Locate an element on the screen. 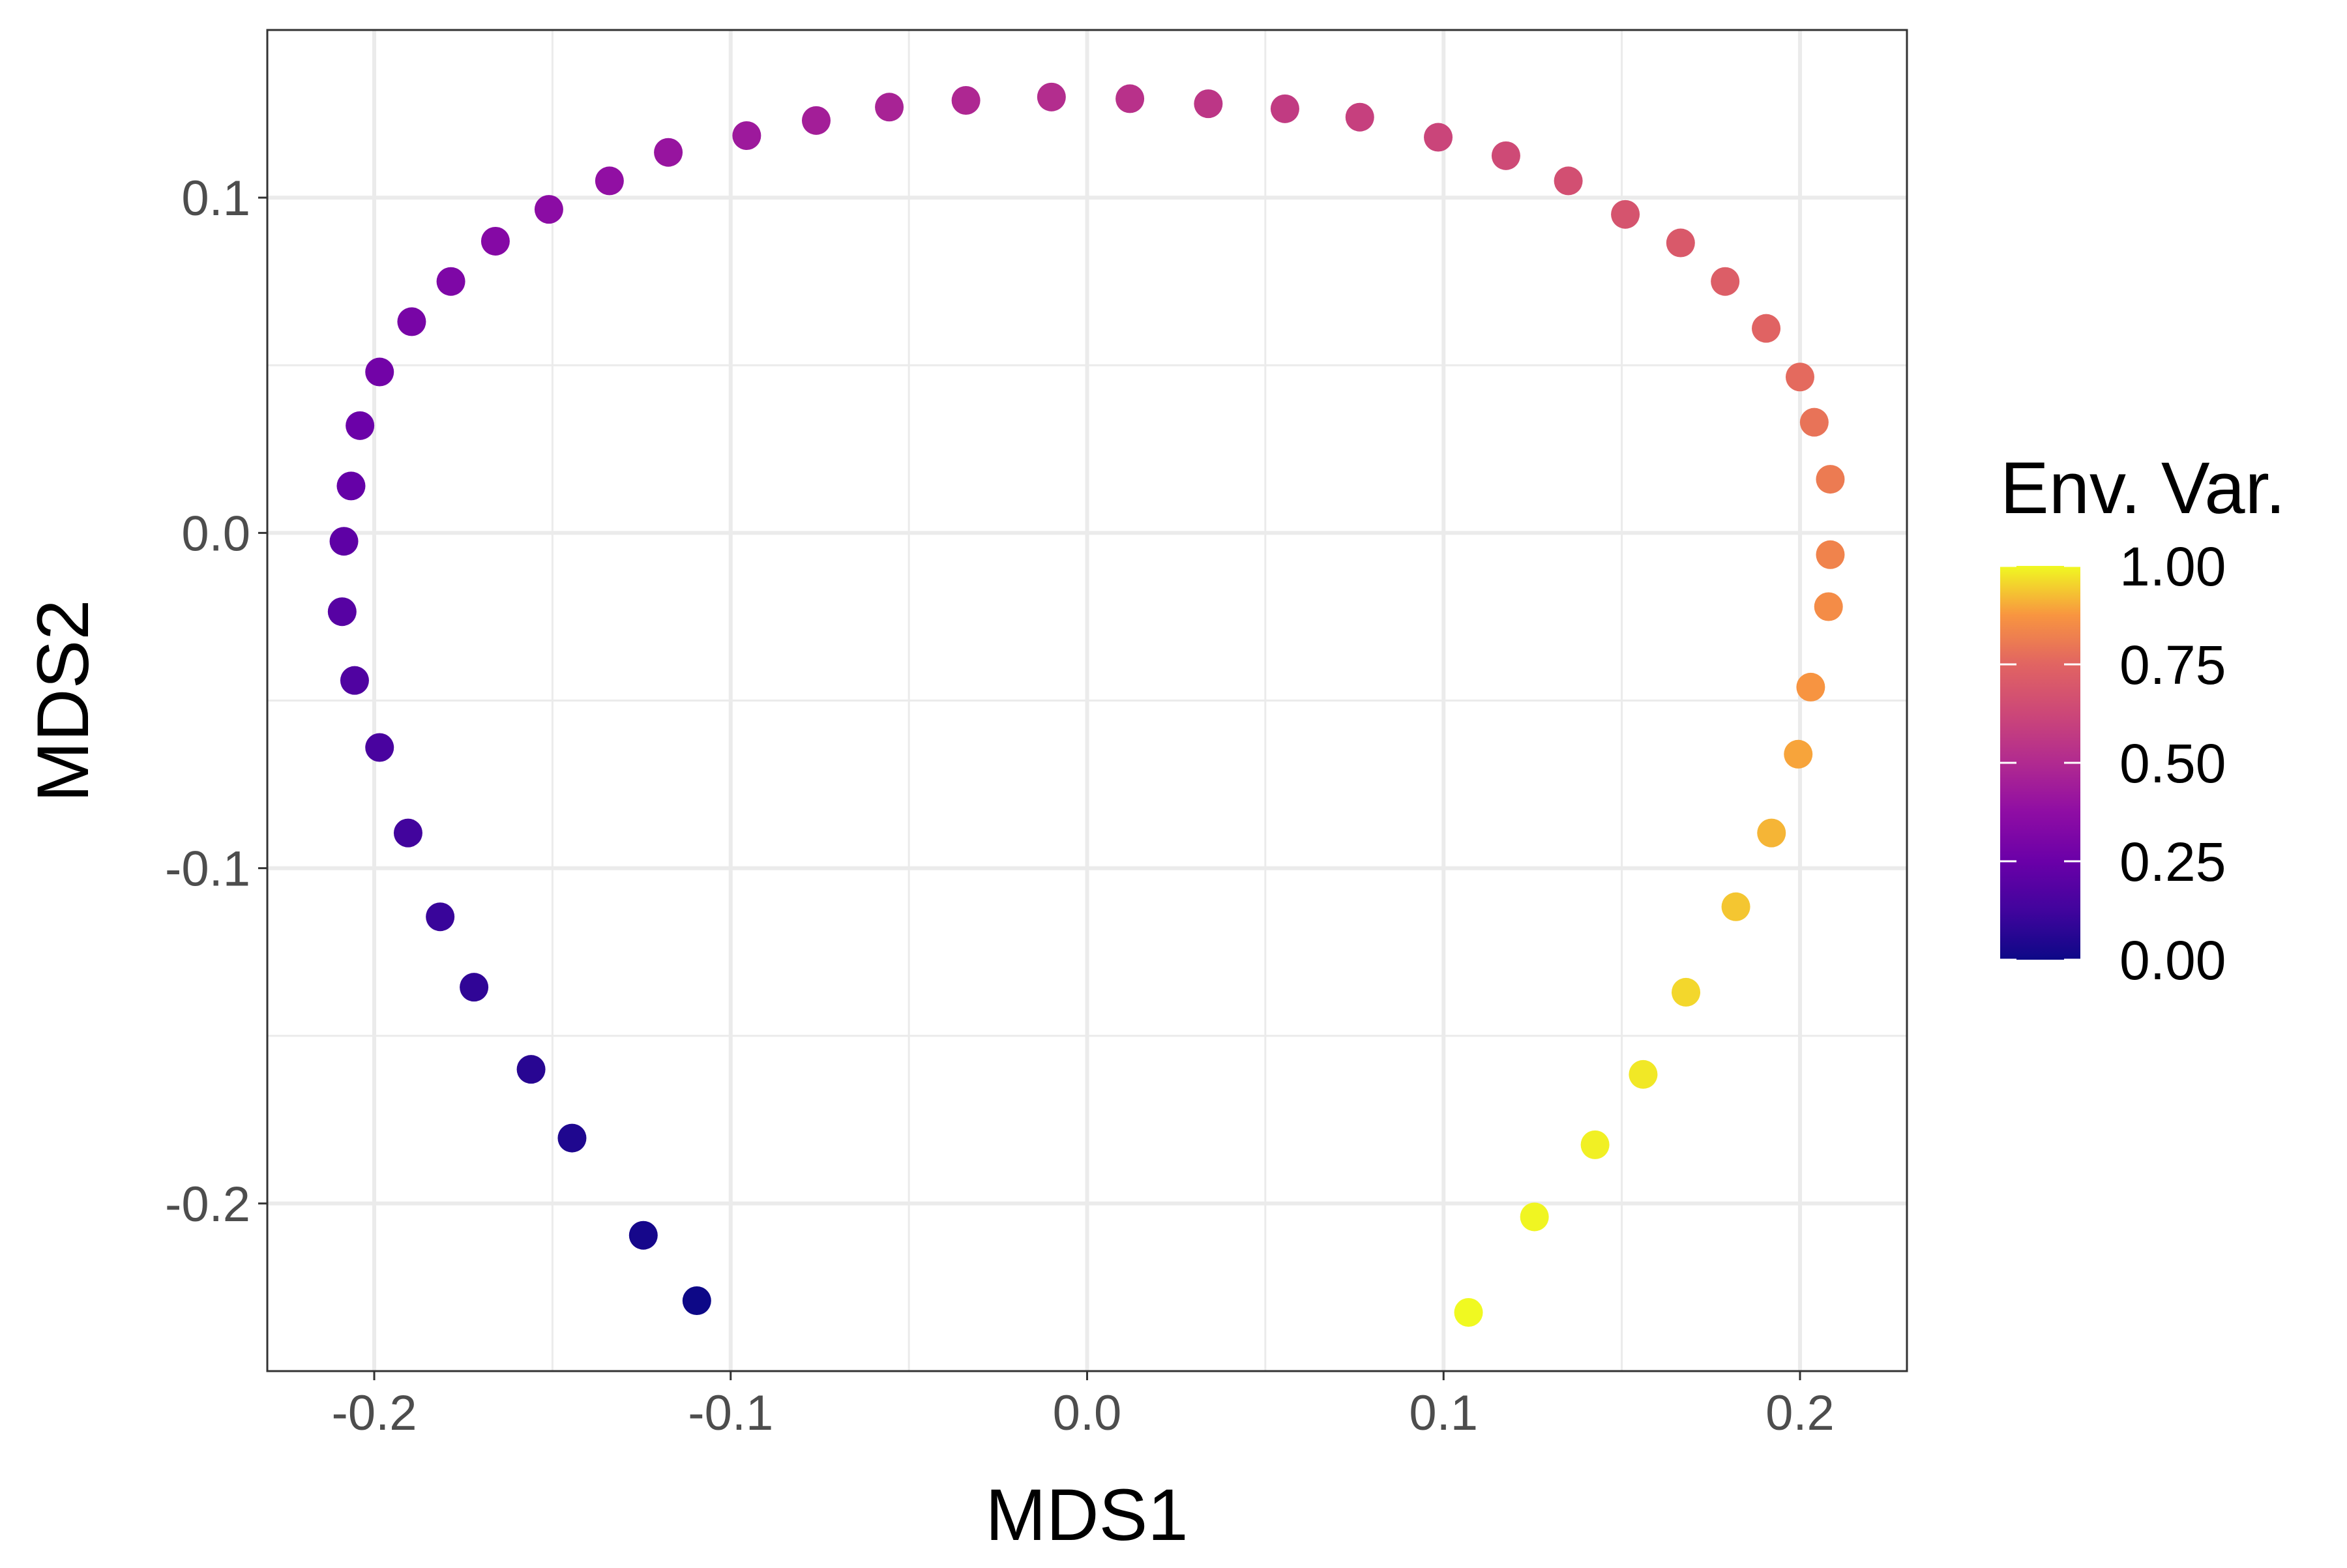 The image size is (2347, 1568). x-tick-label: -0.1 is located at coordinates (730, 1413).